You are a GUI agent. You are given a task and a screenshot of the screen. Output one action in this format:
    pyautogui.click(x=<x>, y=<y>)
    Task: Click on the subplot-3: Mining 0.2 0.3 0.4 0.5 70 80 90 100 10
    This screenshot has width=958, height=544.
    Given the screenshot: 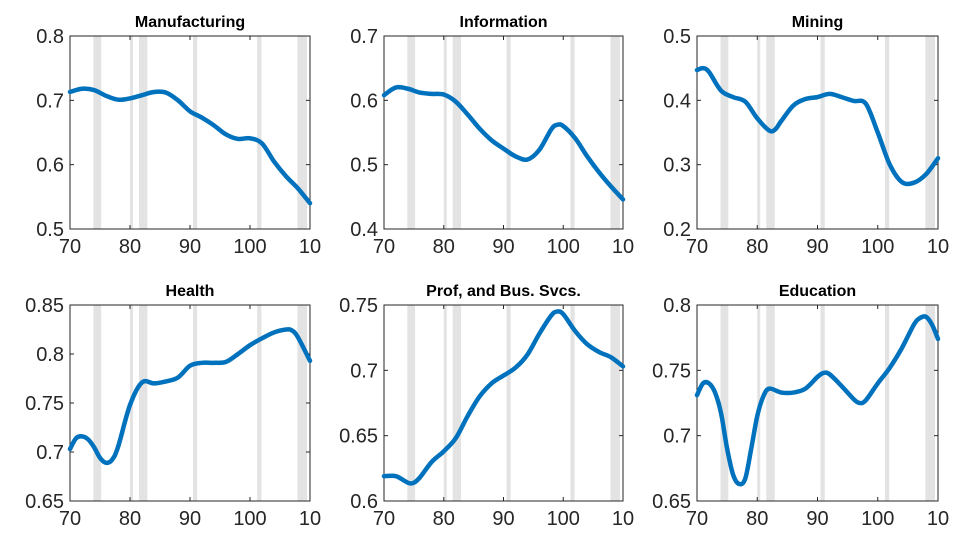 What is the action you would take?
    pyautogui.click(x=806, y=136)
    